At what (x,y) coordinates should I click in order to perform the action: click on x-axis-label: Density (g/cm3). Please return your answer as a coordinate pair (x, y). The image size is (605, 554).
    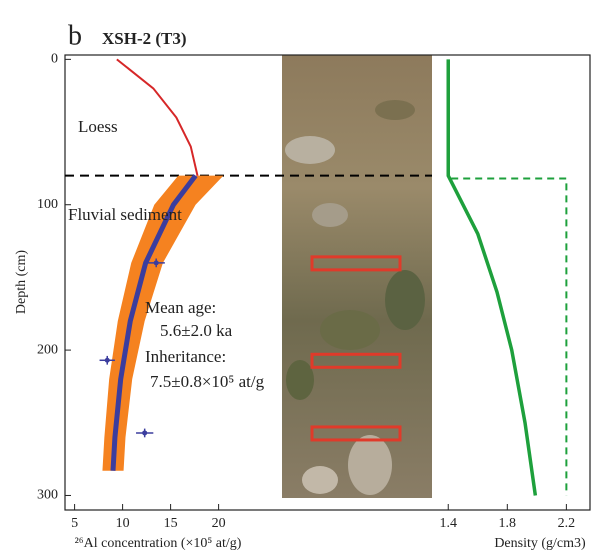
    Looking at the image, I should click on (540, 543).